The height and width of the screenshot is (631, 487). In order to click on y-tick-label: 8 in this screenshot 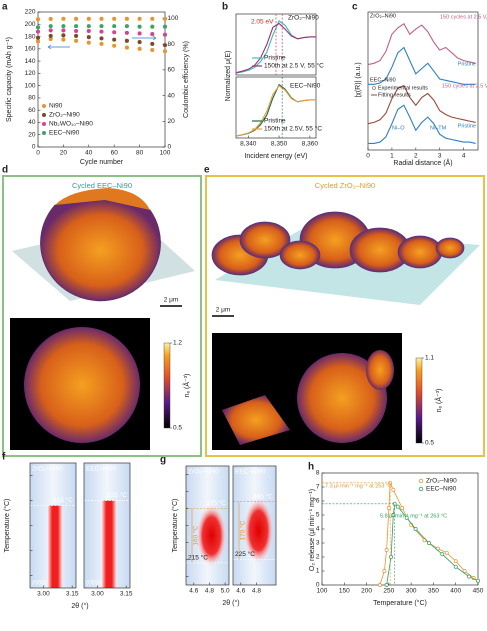, I will do `click(318, 473)`.